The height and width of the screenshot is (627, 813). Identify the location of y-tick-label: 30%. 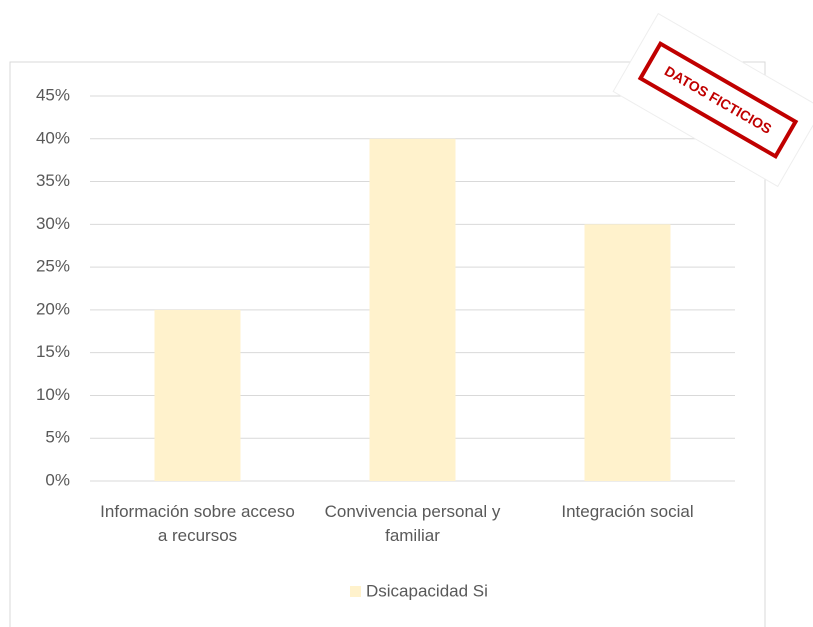
(53, 223).